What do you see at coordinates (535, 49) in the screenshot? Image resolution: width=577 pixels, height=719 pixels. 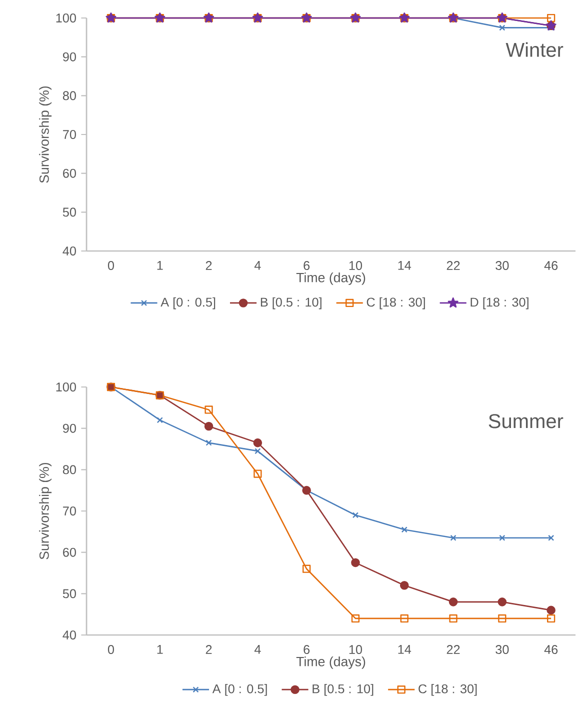 I see `text: Winter` at bounding box center [535, 49].